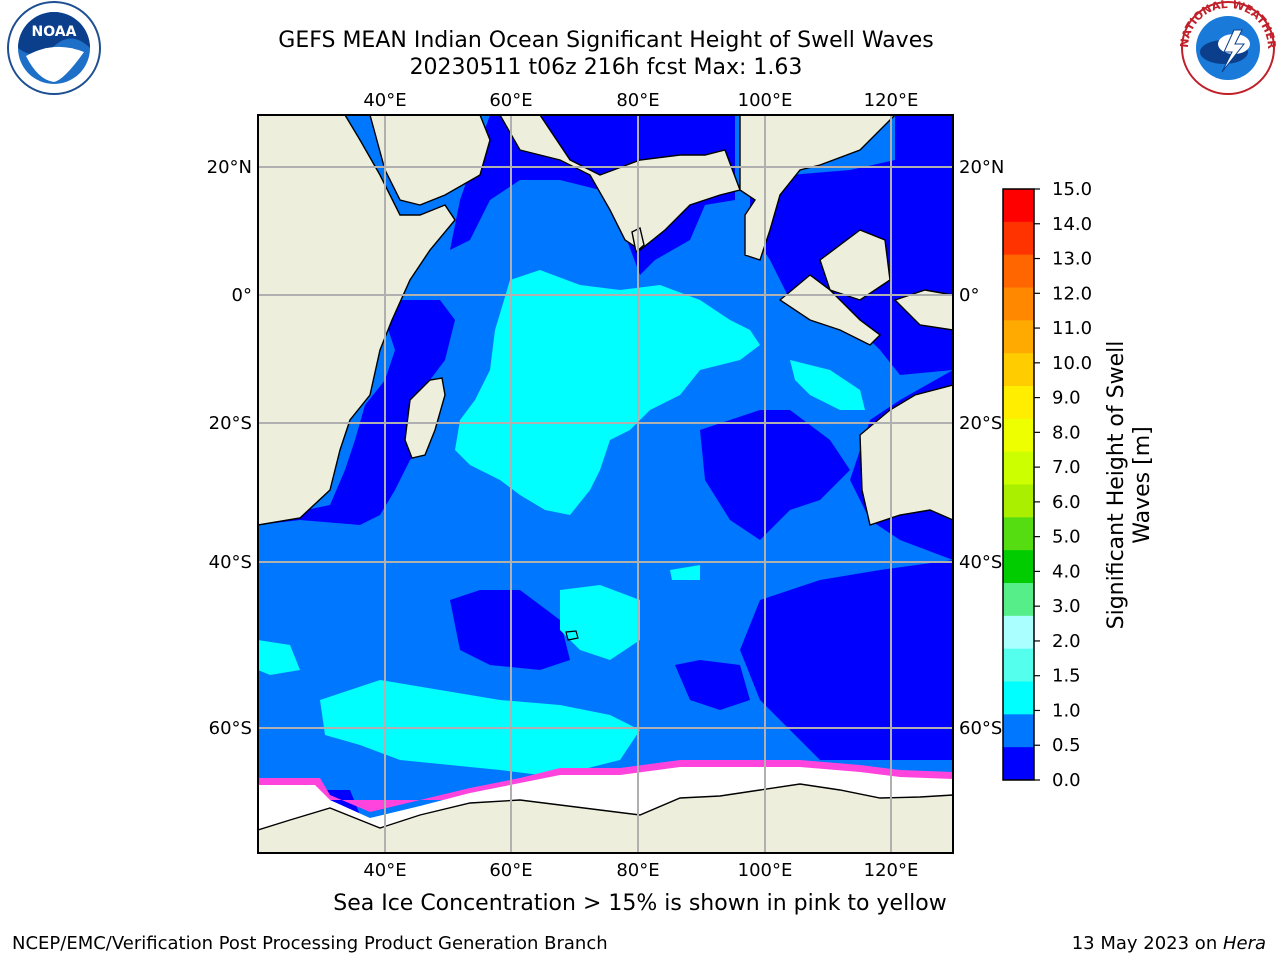  What do you see at coordinates (54, 48) in the screenshot?
I see `noaa-logo: NOAA` at bounding box center [54, 48].